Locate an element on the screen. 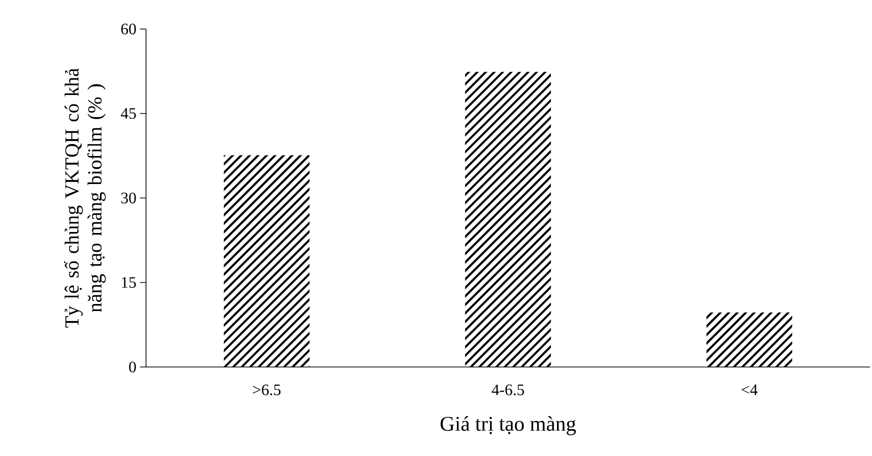 This screenshot has height=456, width=872. y-tick-label: 60 is located at coordinates (128, 29).